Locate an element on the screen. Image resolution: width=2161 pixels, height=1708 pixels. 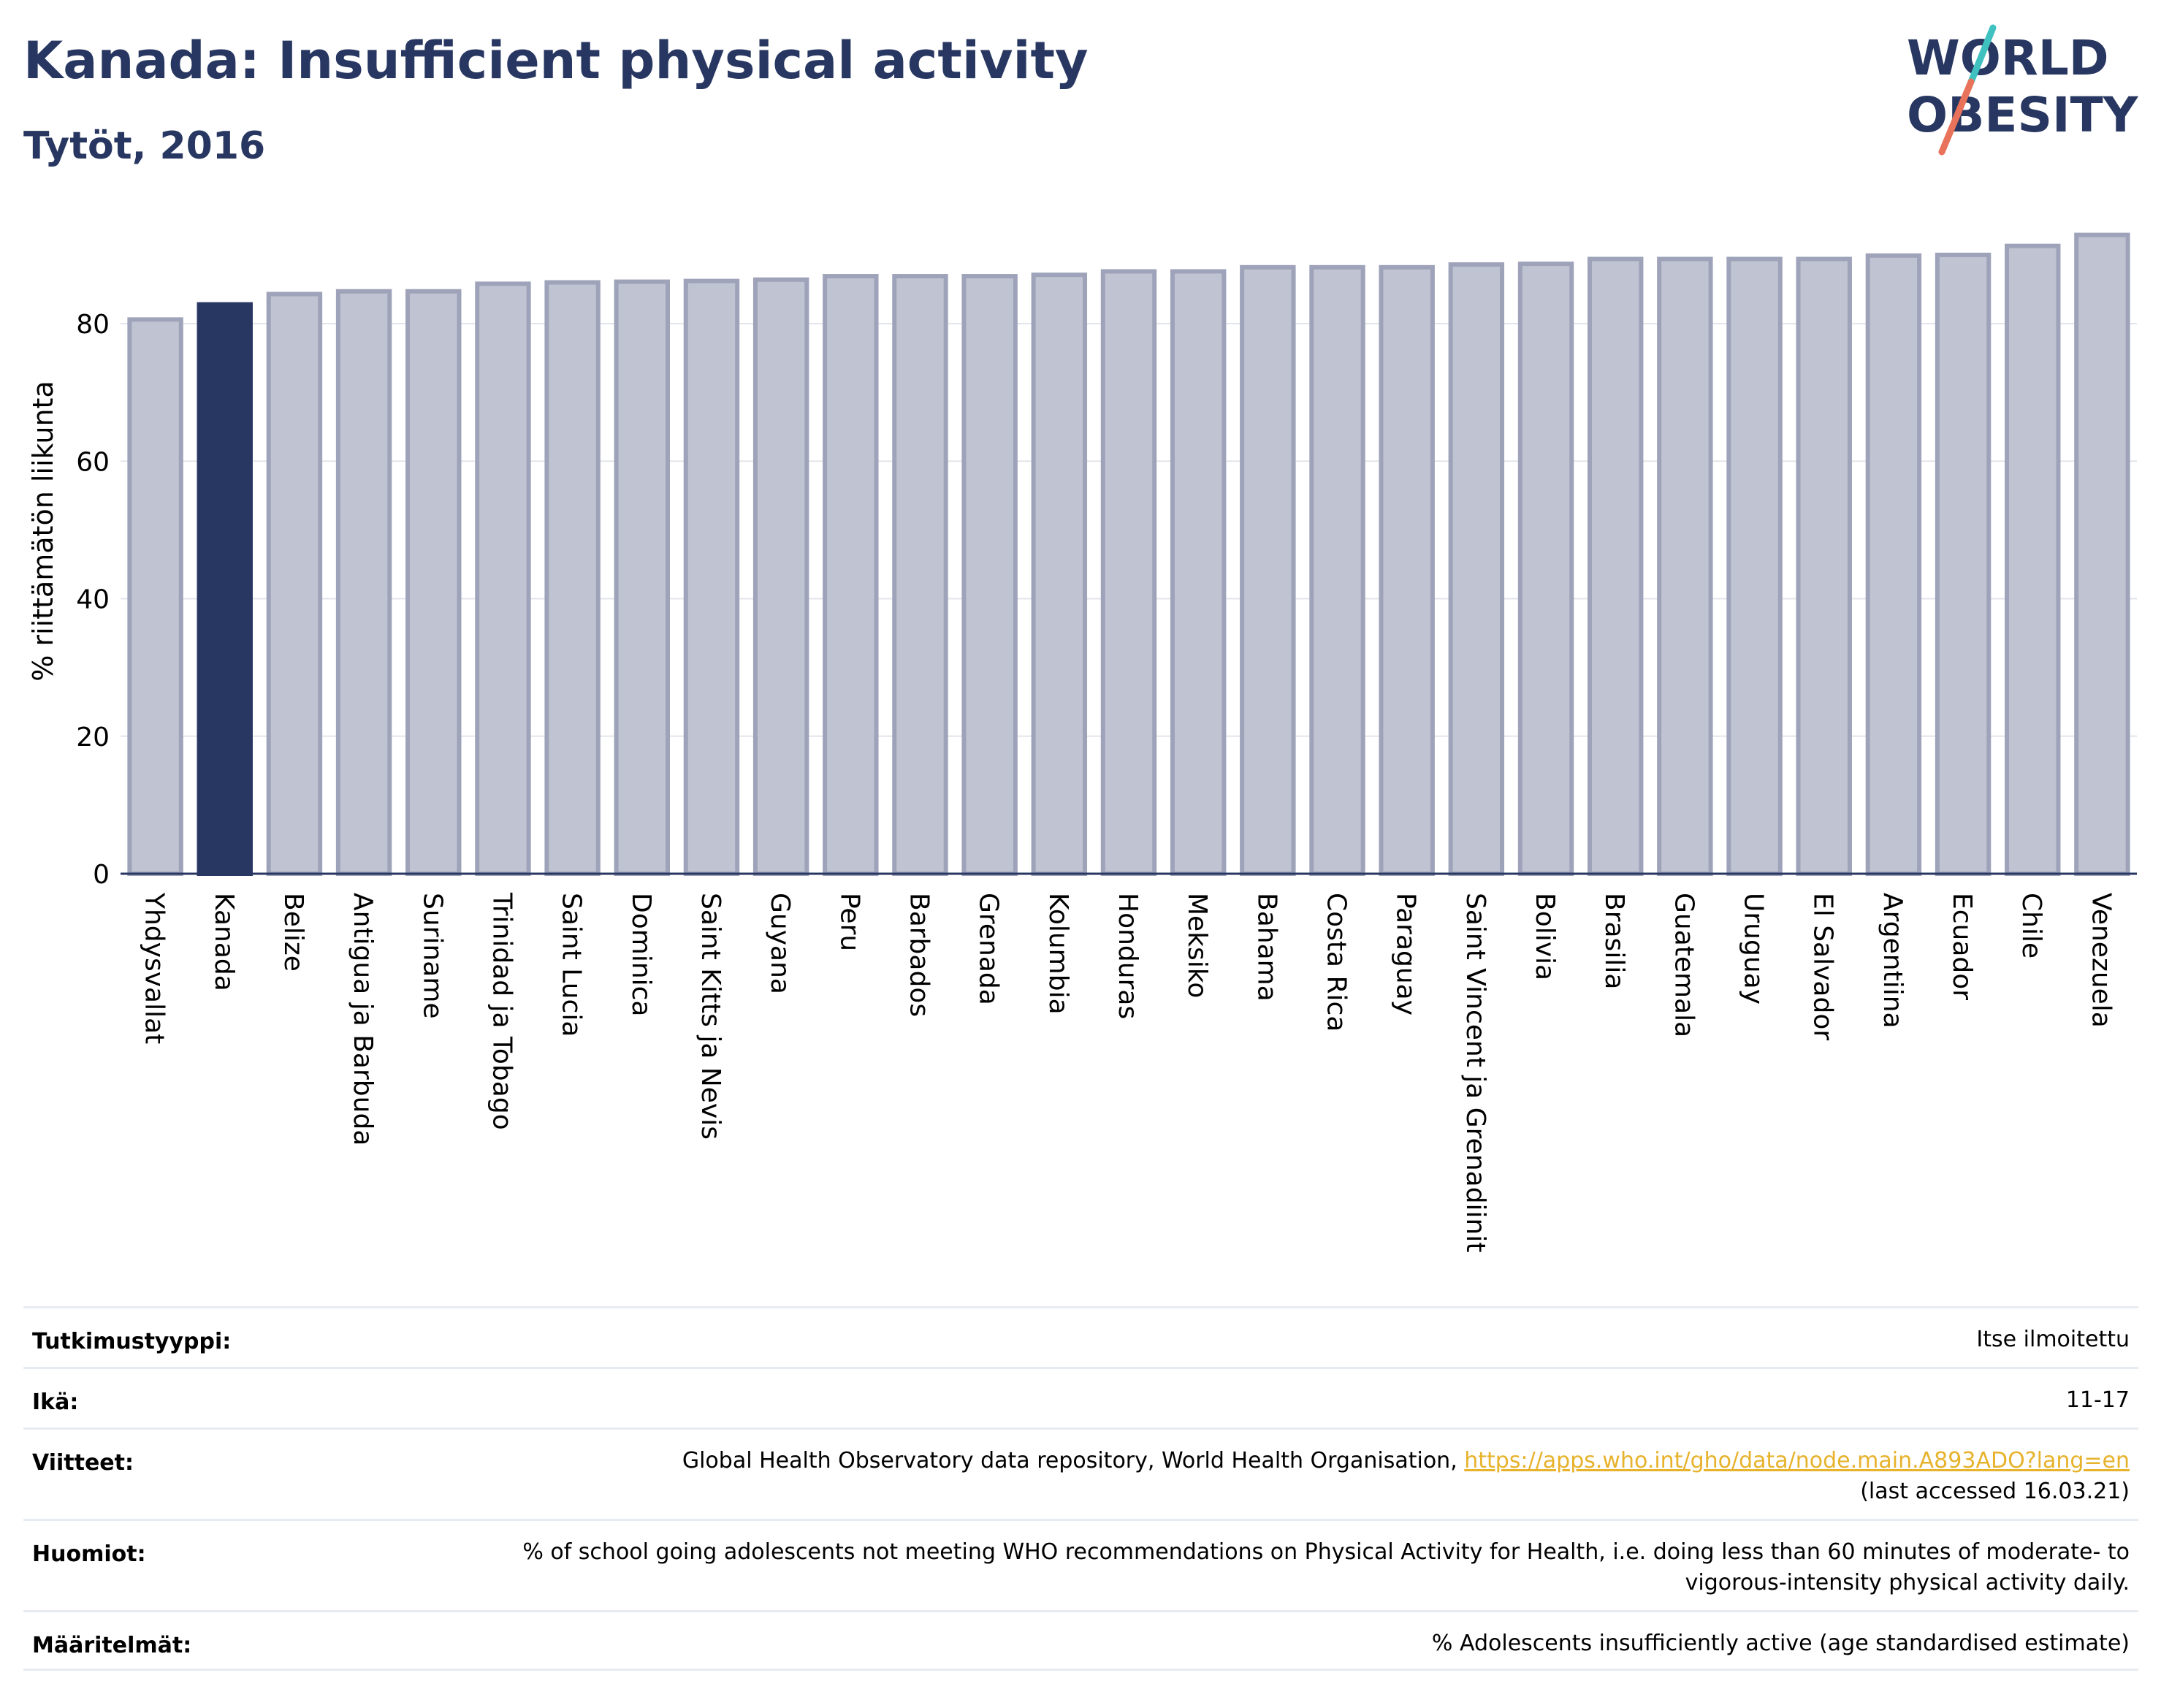
x-tick-label: Uruguay is located at coordinates (1754, 949).